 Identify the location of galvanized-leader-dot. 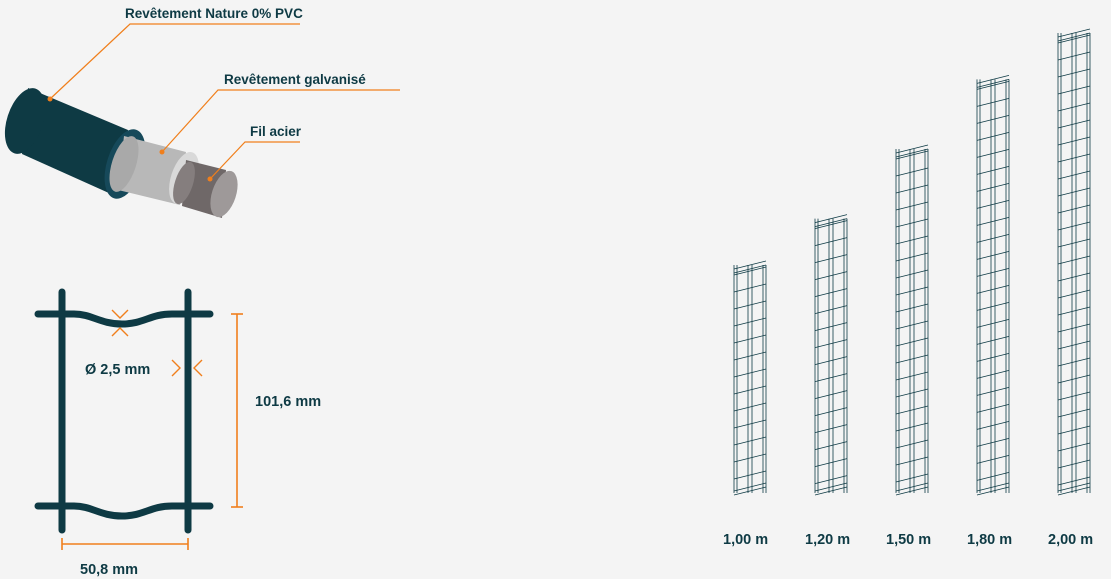
(162, 152).